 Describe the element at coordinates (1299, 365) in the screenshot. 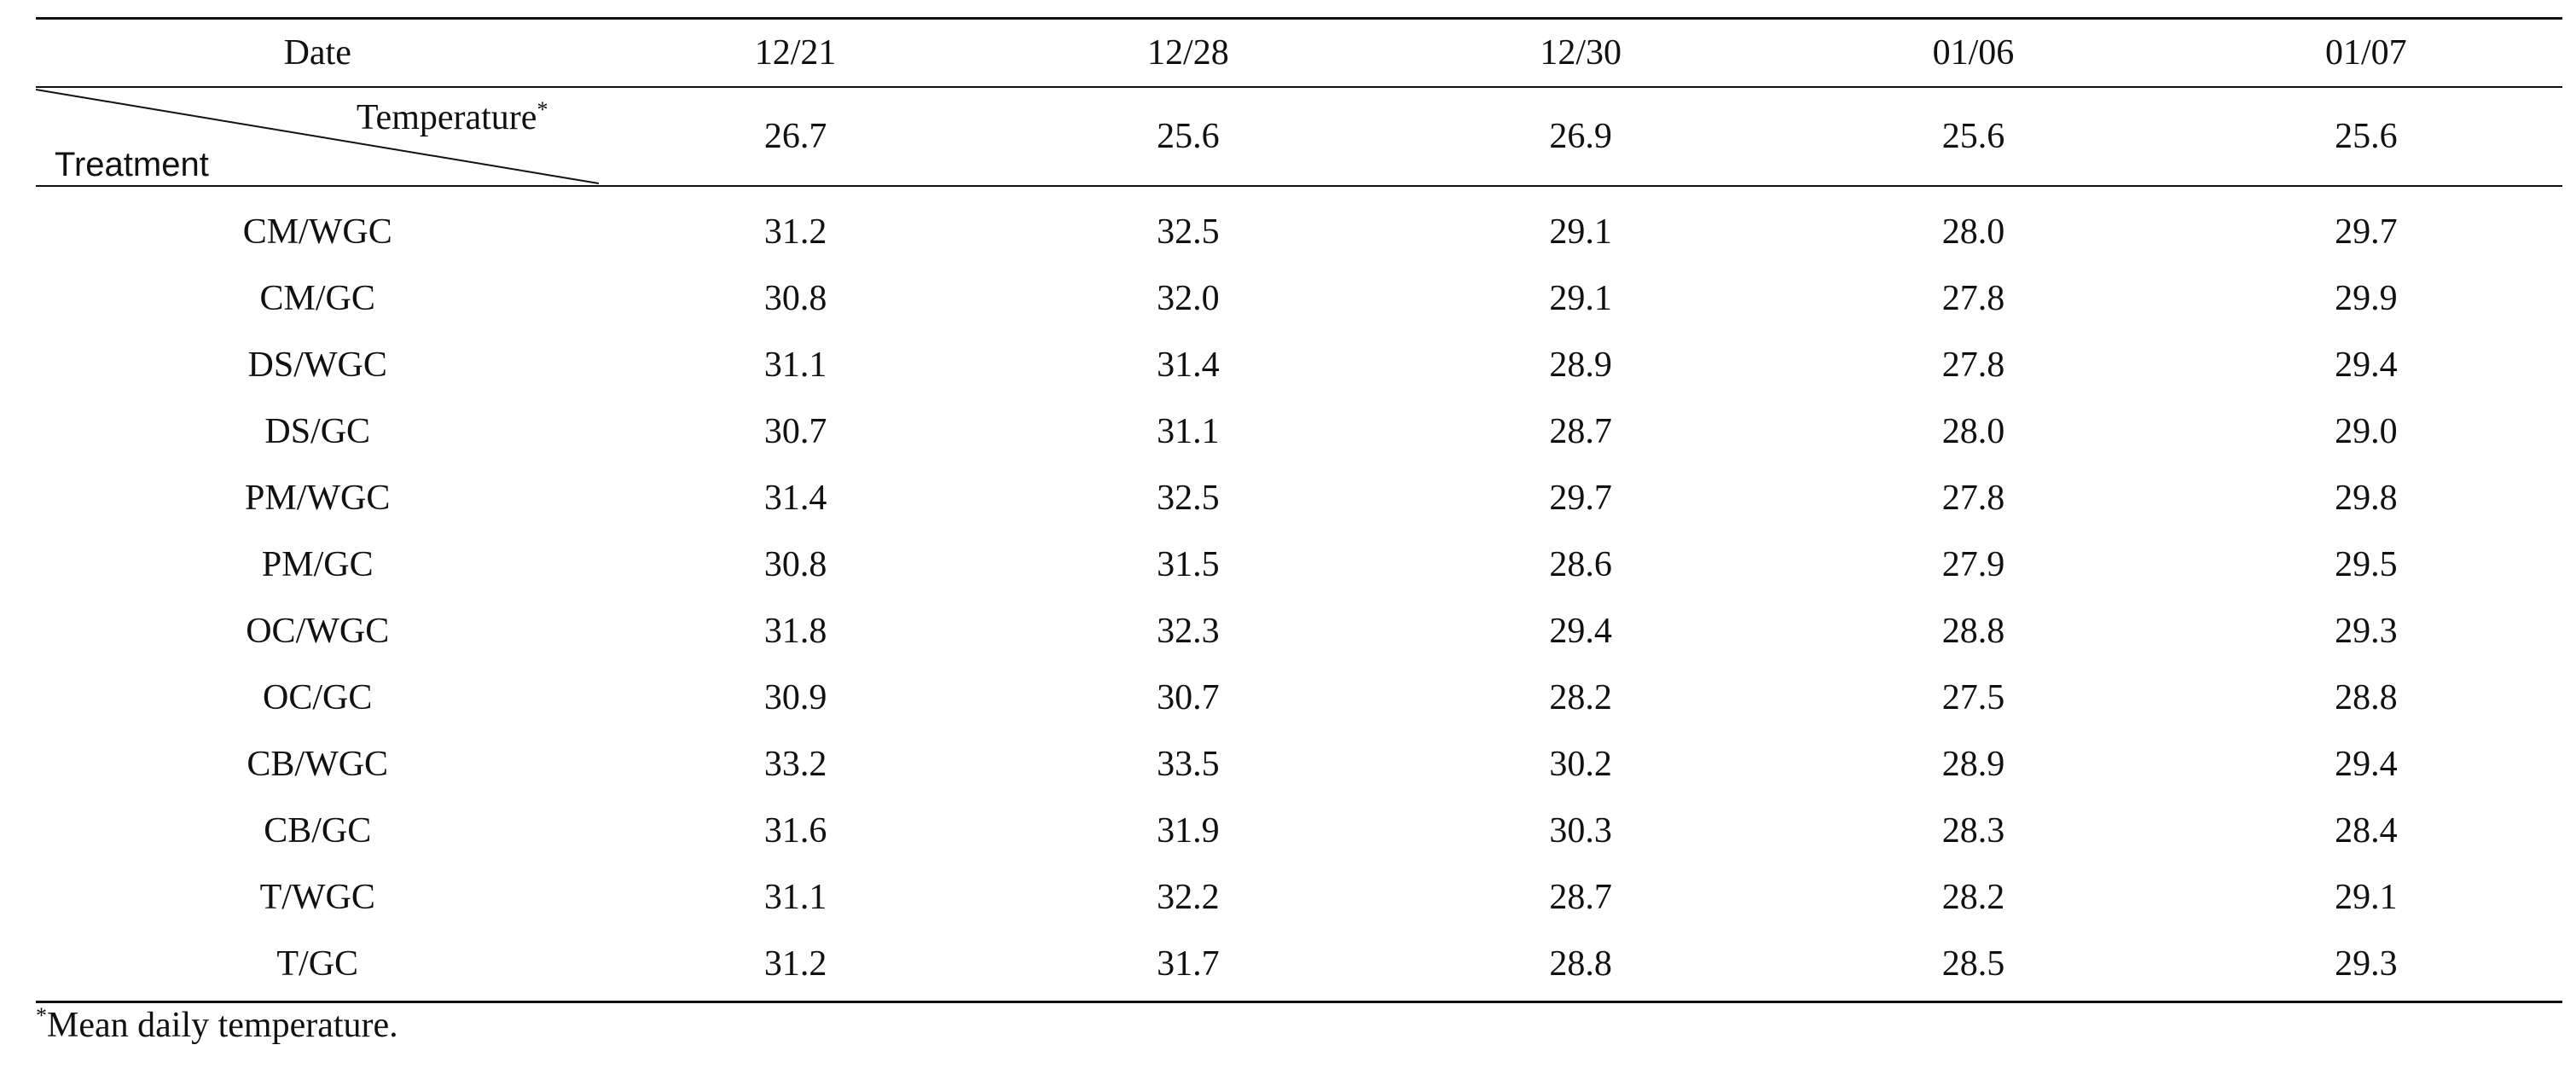

I see `table-row: DS/WGC 31.1 31.4 28.9 27.8 29.4` at that location.